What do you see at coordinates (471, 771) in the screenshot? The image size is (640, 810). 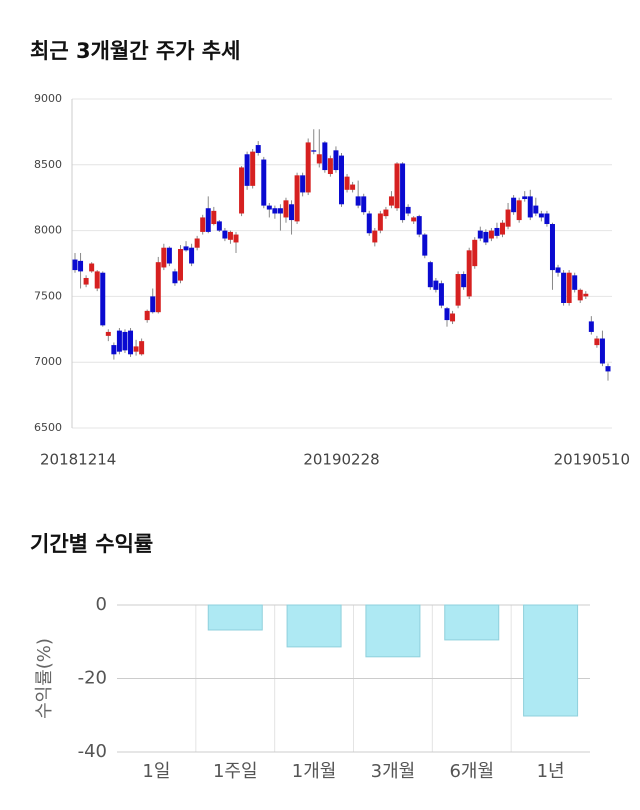 I see `x-tick-label: 6개월` at bounding box center [471, 771].